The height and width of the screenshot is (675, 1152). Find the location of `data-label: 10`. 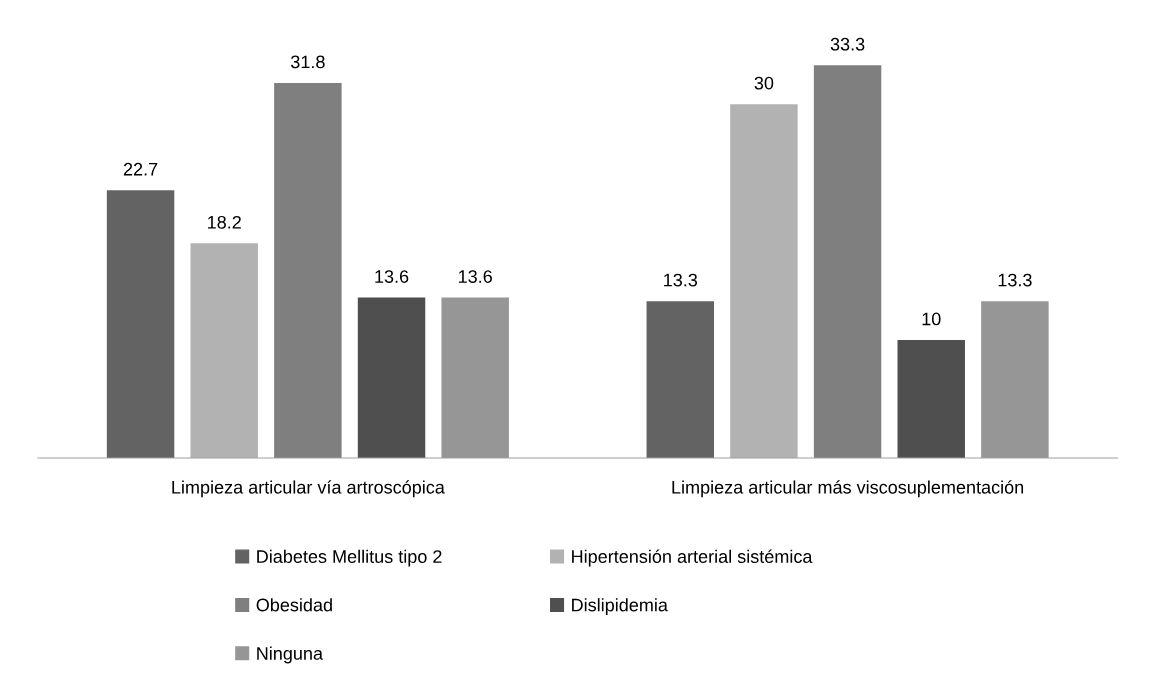

data-label: 10 is located at coordinates (931, 319).